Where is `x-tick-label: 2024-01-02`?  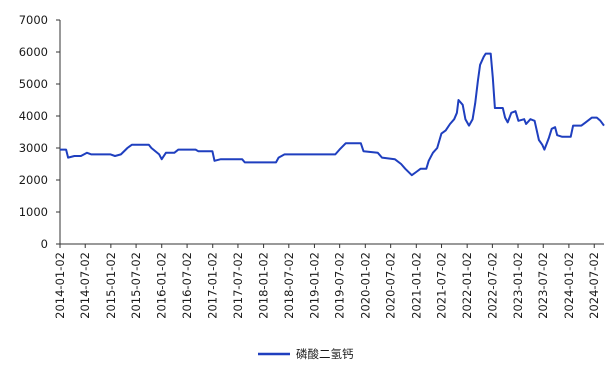 x-tick-label: 2024-01-02 is located at coordinates (569, 285).